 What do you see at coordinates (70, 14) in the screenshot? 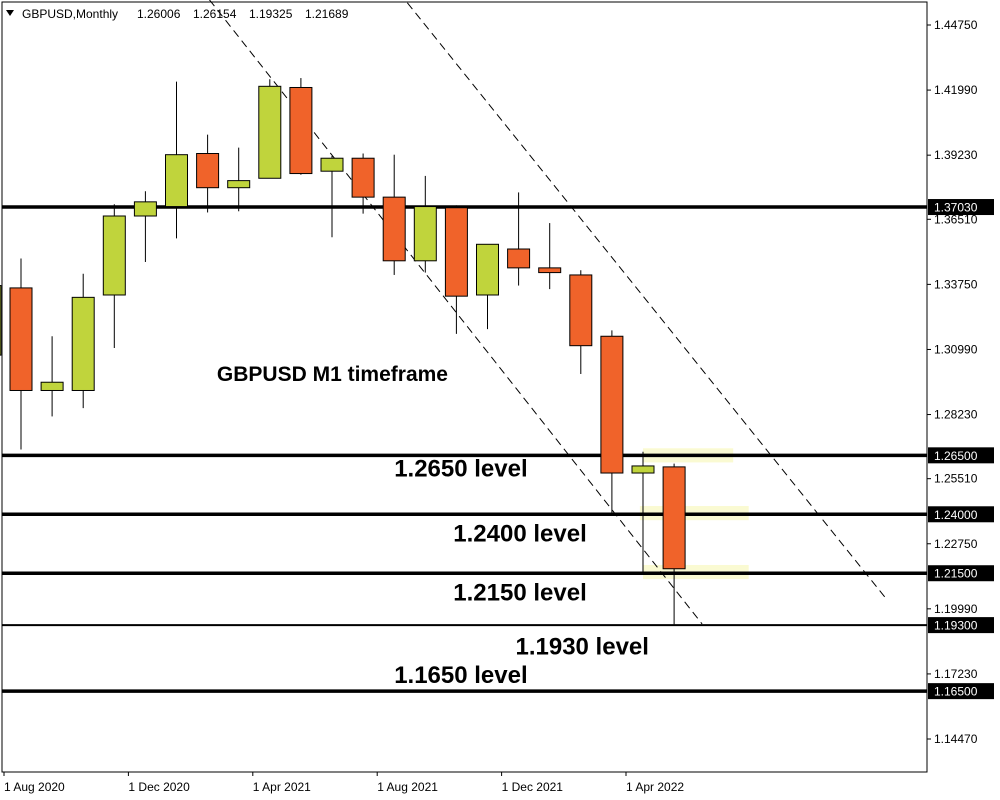
I see `symbol-label: GBPUSD,Monthly` at bounding box center [70, 14].